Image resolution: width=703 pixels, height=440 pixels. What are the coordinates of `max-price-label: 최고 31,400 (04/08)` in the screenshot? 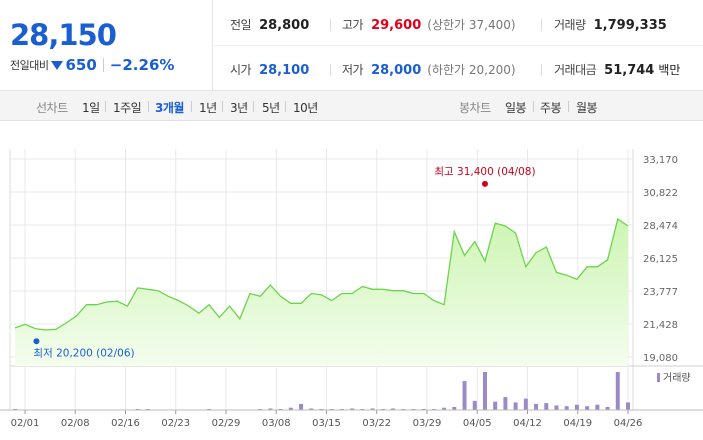 It's located at (484, 172).